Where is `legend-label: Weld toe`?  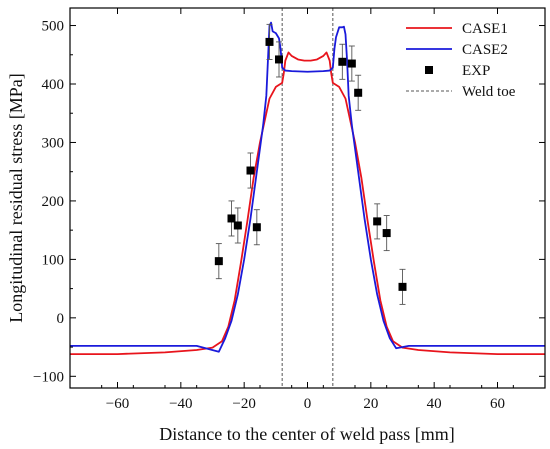 legend-label: Weld toe is located at coordinates (489, 92).